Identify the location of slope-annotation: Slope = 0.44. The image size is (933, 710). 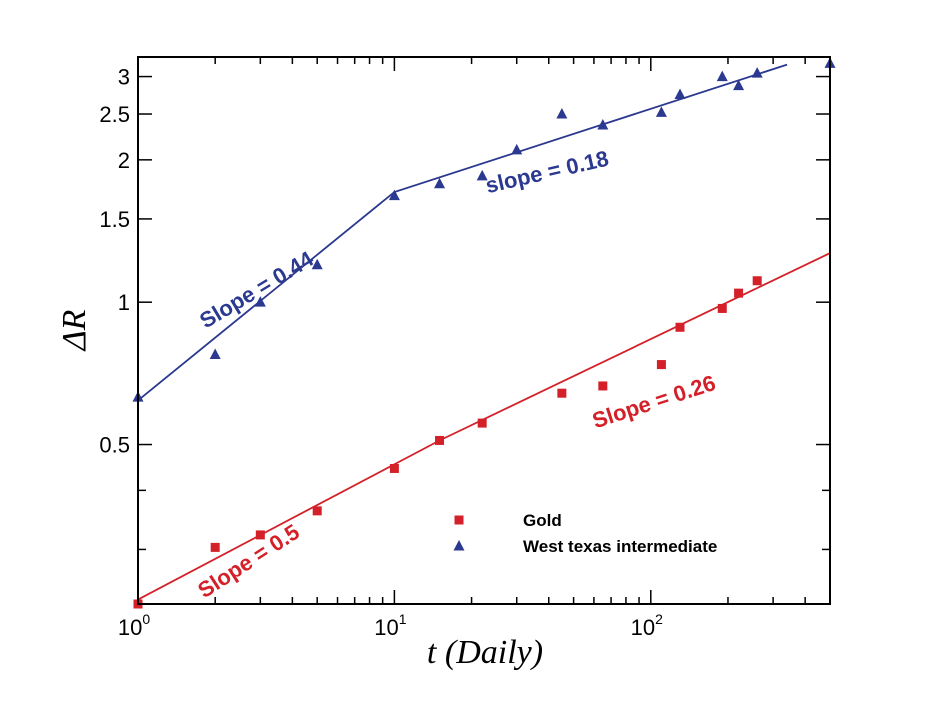
(256, 290).